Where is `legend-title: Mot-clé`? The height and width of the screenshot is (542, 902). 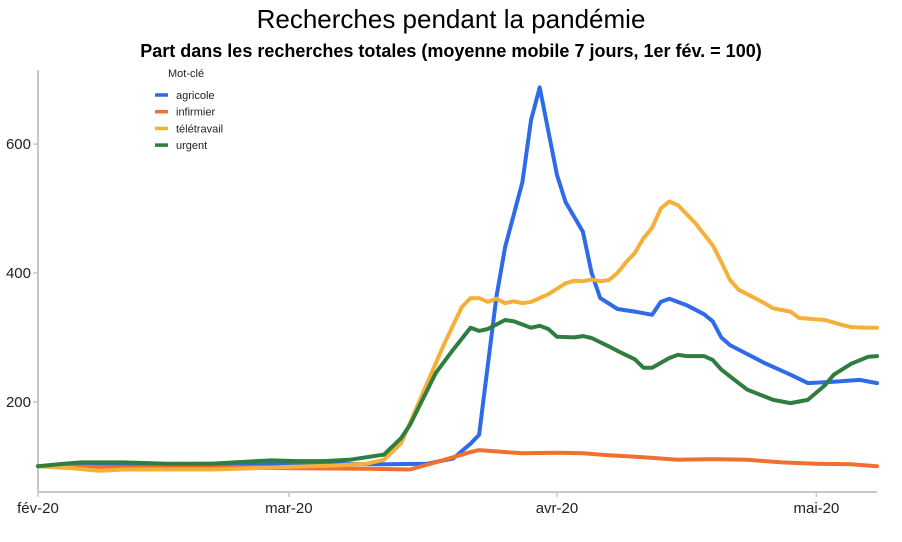
legend-title: Mot-clé is located at coordinates (186, 74).